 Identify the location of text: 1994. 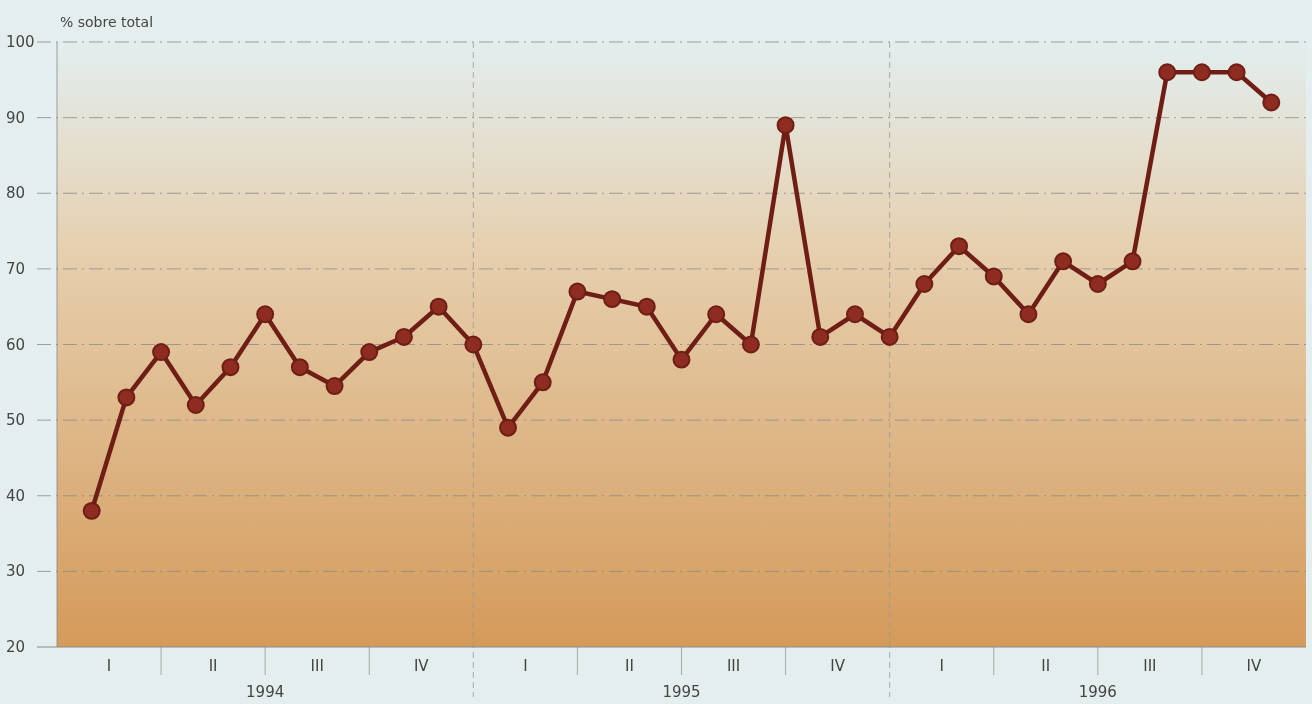
(265, 692).